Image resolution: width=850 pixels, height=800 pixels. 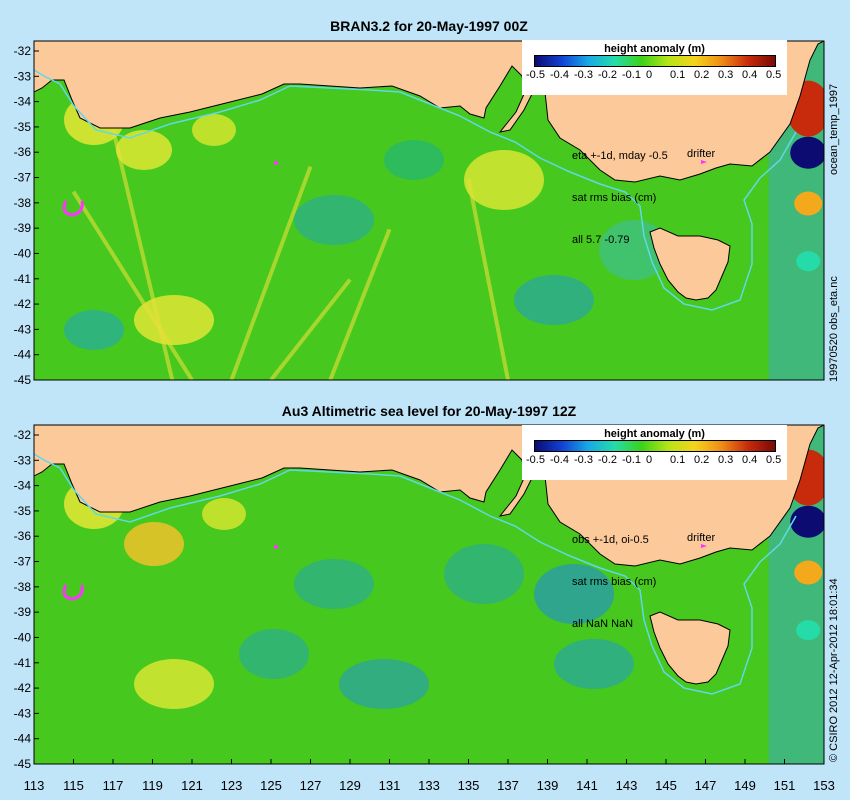 I want to click on panel-1-drifter-label: drifter, so click(x=701, y=154).